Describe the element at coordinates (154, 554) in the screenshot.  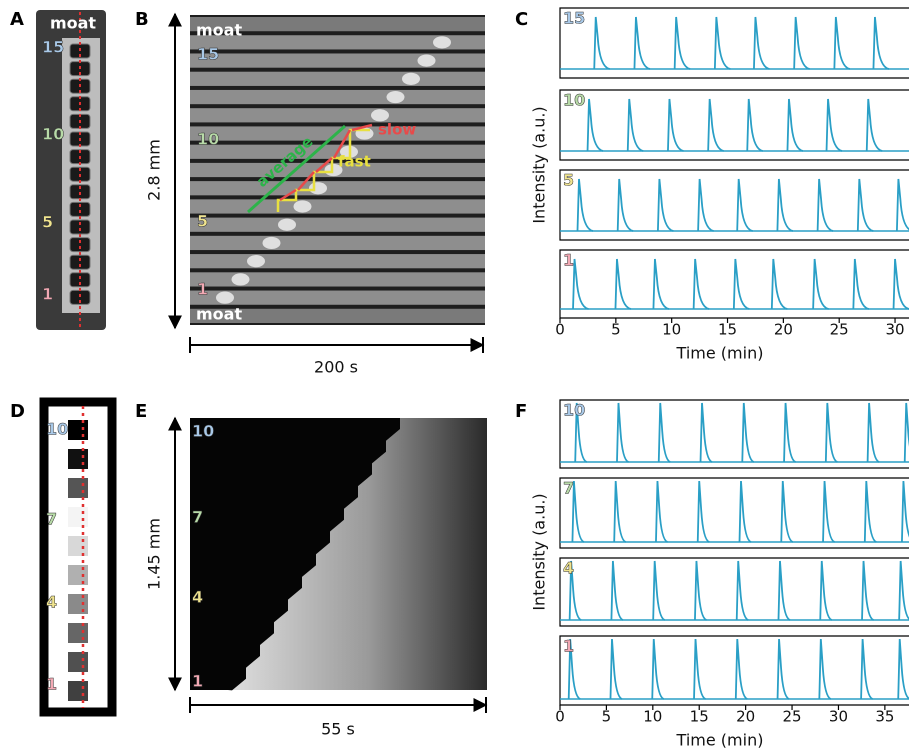
I see `height-label: 1.45 mm` at that location.